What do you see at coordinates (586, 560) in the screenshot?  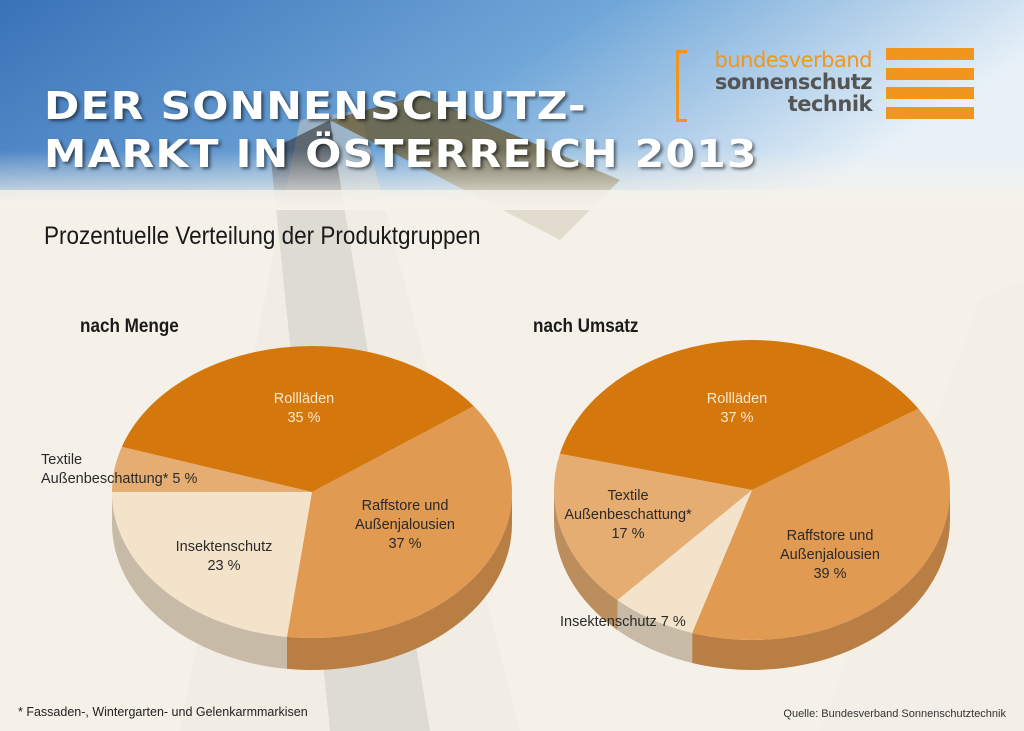 I see `pie-1-side-textile` at bounding box center [586, 560].